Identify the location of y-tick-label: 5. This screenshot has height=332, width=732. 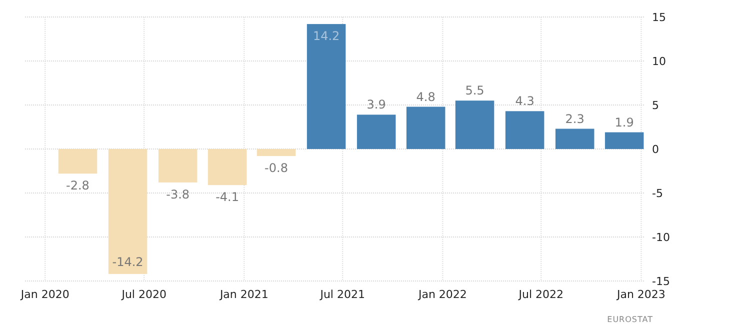
(655, 105).